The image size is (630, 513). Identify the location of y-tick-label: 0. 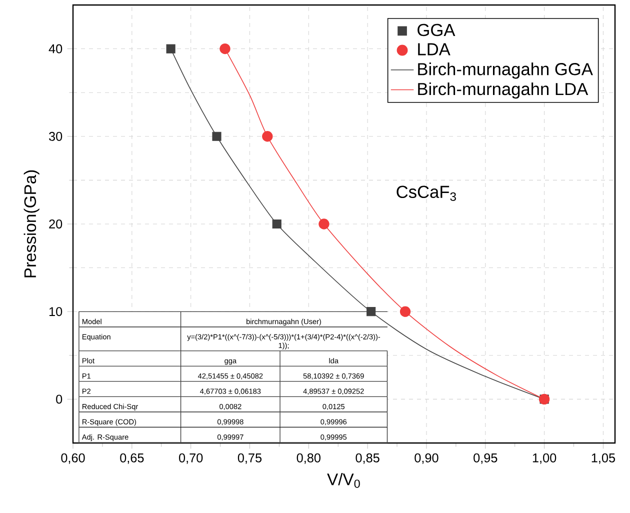
(59, 399).